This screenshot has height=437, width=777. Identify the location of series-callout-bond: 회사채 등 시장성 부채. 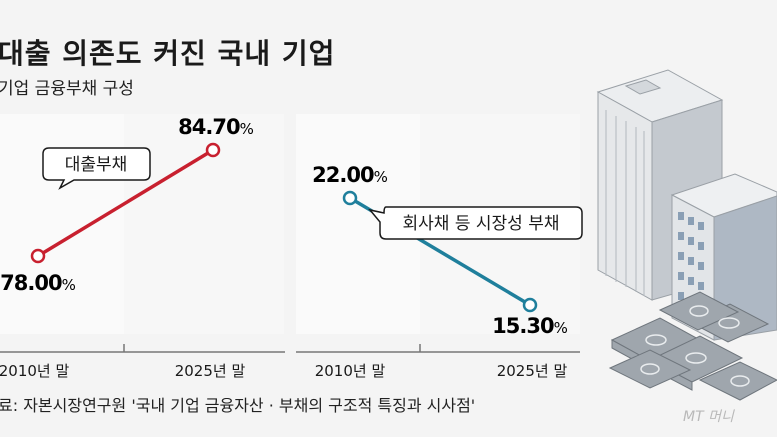
(475, 223).